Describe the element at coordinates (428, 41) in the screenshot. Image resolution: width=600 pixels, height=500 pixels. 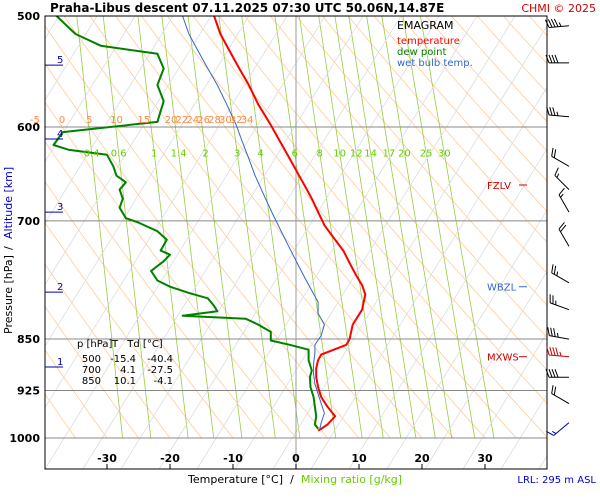
I see `legend-item-temperature: temperature` at that location.